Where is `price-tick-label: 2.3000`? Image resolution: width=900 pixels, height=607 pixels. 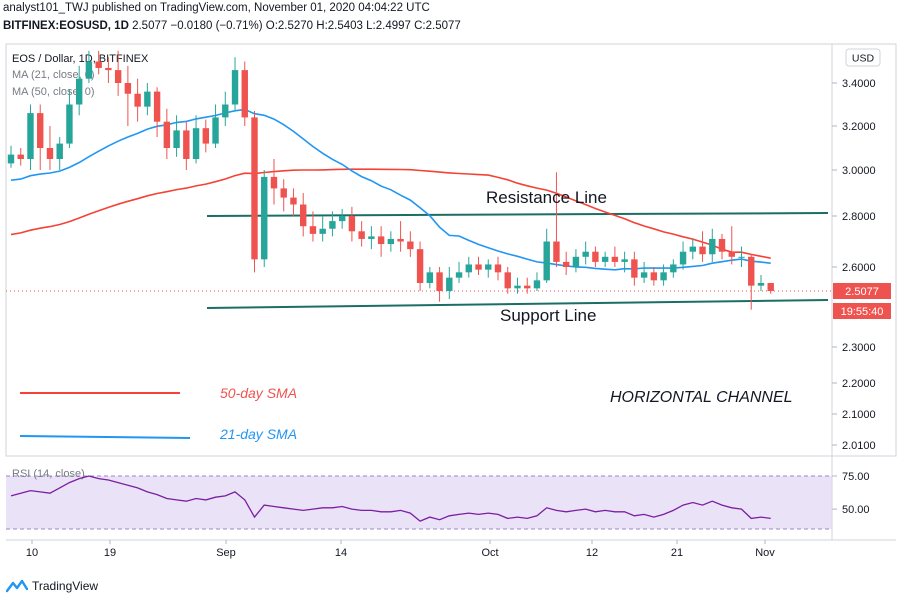 price-tick-label: 2.3000 is located at coordinates (859, 348).